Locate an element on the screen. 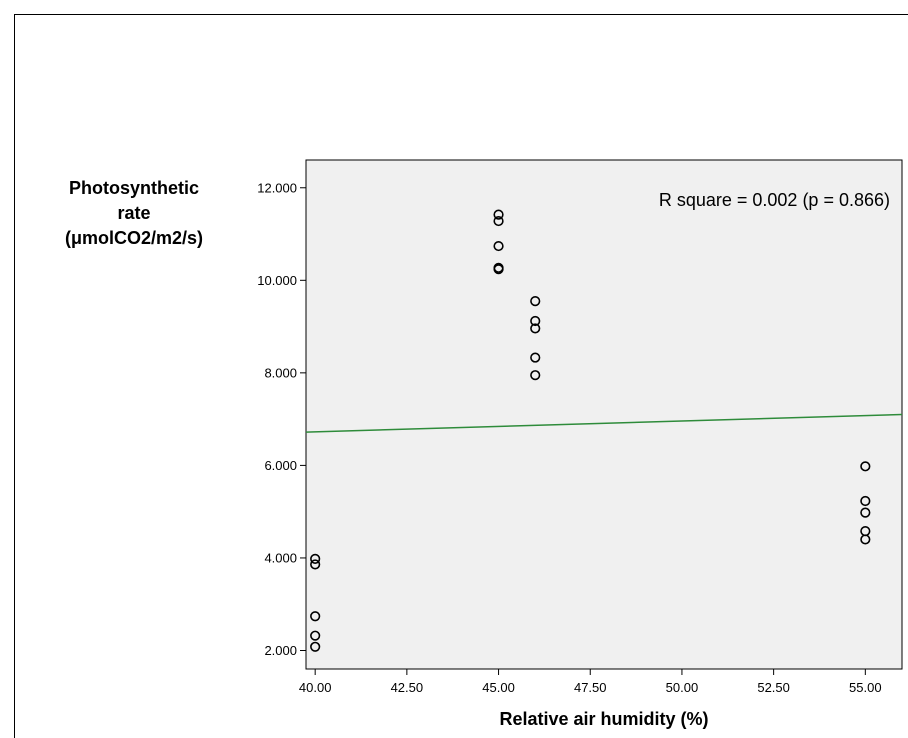  x-tick-label: 40.00 is located at coordinates (315, 687).